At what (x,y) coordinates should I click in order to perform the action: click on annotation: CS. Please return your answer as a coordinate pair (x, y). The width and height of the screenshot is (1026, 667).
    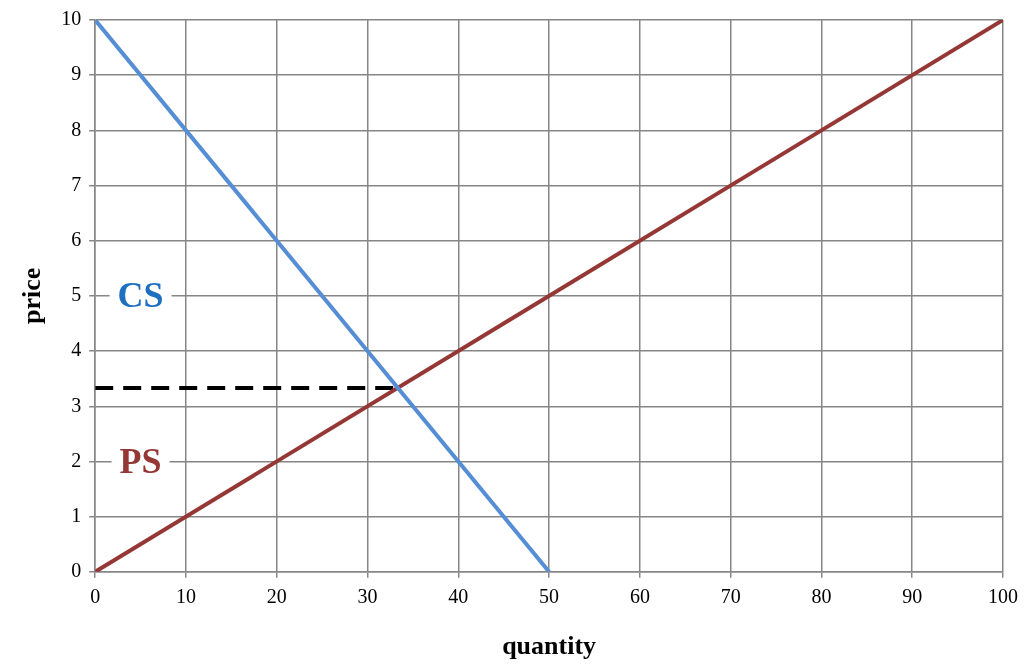
    Looking at the image, I should click on (140, 295).